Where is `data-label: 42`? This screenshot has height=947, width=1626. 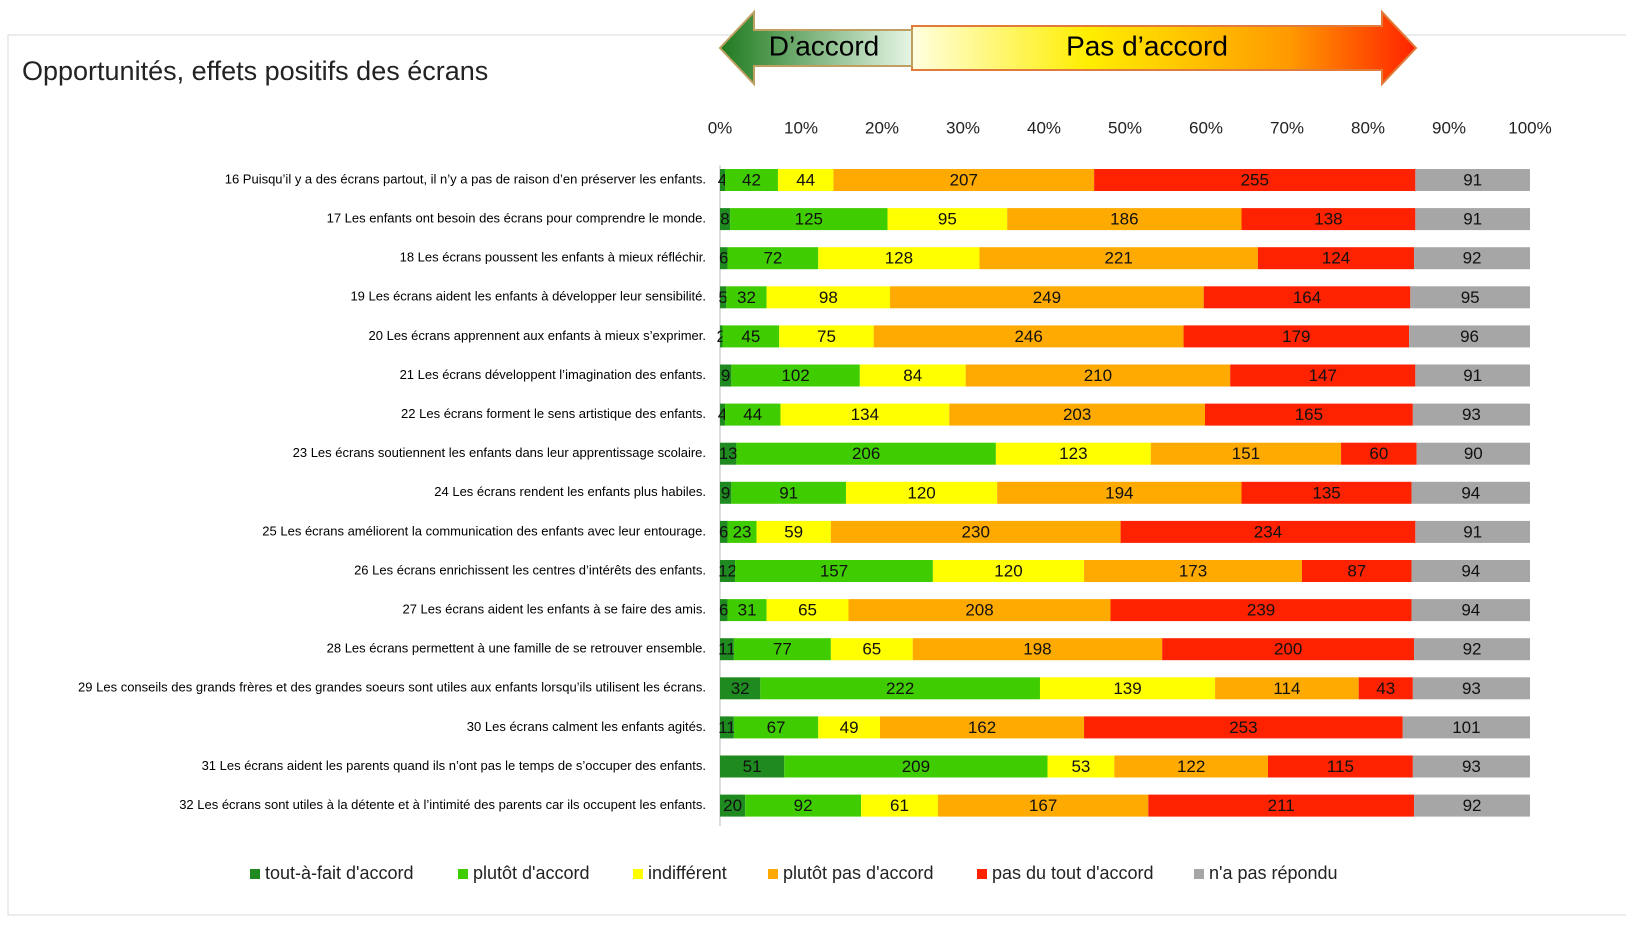 data-label: 42 is located at coordinates (751, 179).